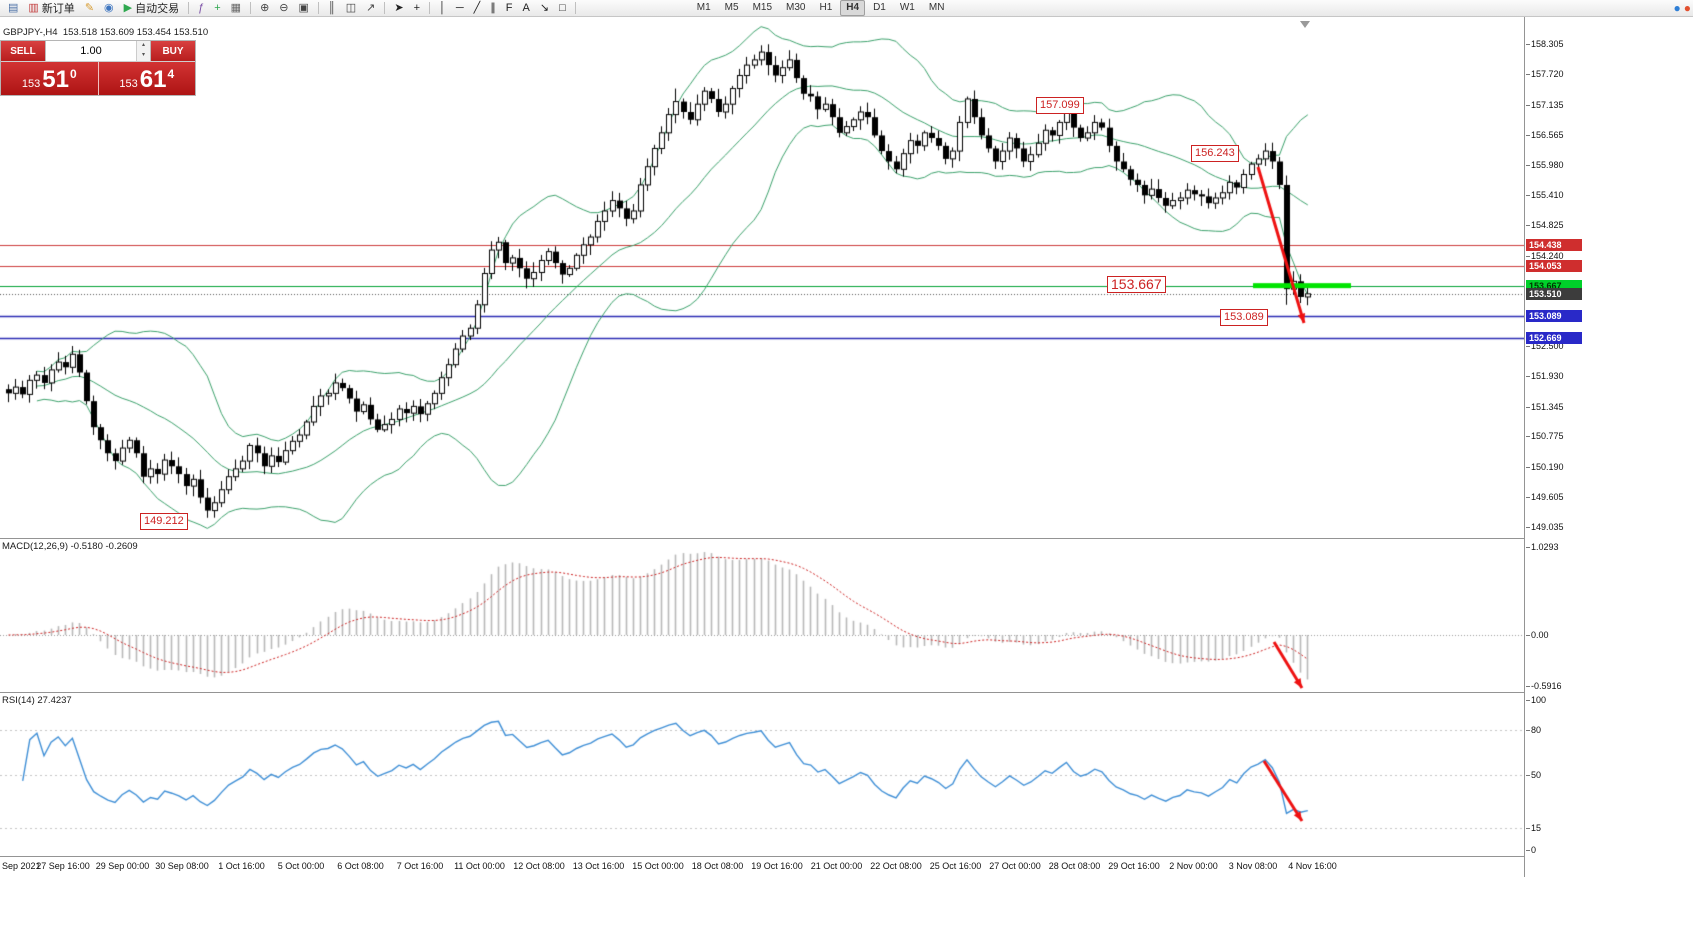  Describe the element at coordinates (1554, 293) in the screenshot. I see `axis-price-tag: 153.510` at that location.